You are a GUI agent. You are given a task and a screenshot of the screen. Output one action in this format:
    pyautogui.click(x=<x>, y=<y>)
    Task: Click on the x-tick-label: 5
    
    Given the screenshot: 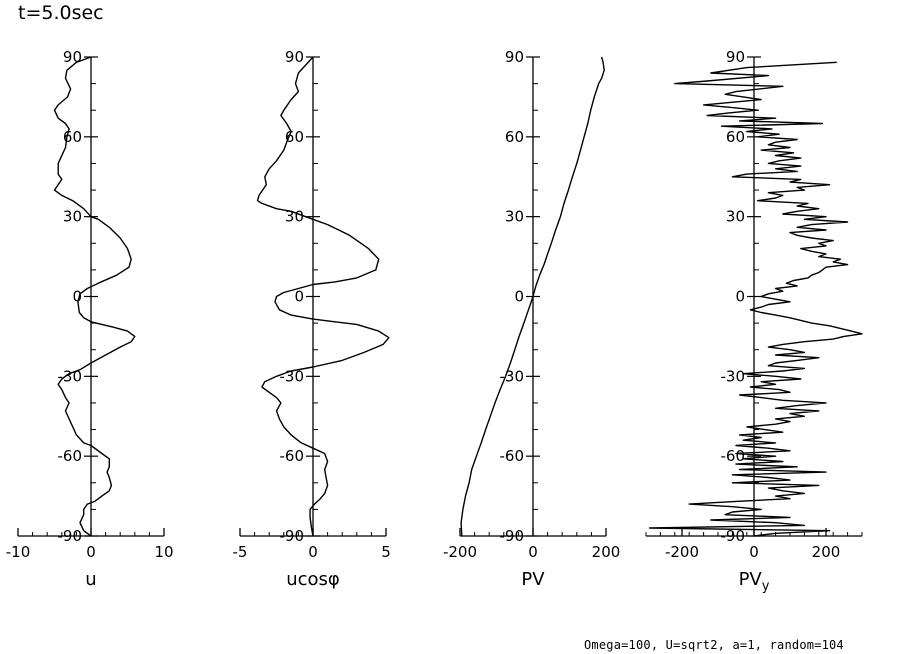 What is the action you would take?
    pyautogui.click(x=386, y=552)
    